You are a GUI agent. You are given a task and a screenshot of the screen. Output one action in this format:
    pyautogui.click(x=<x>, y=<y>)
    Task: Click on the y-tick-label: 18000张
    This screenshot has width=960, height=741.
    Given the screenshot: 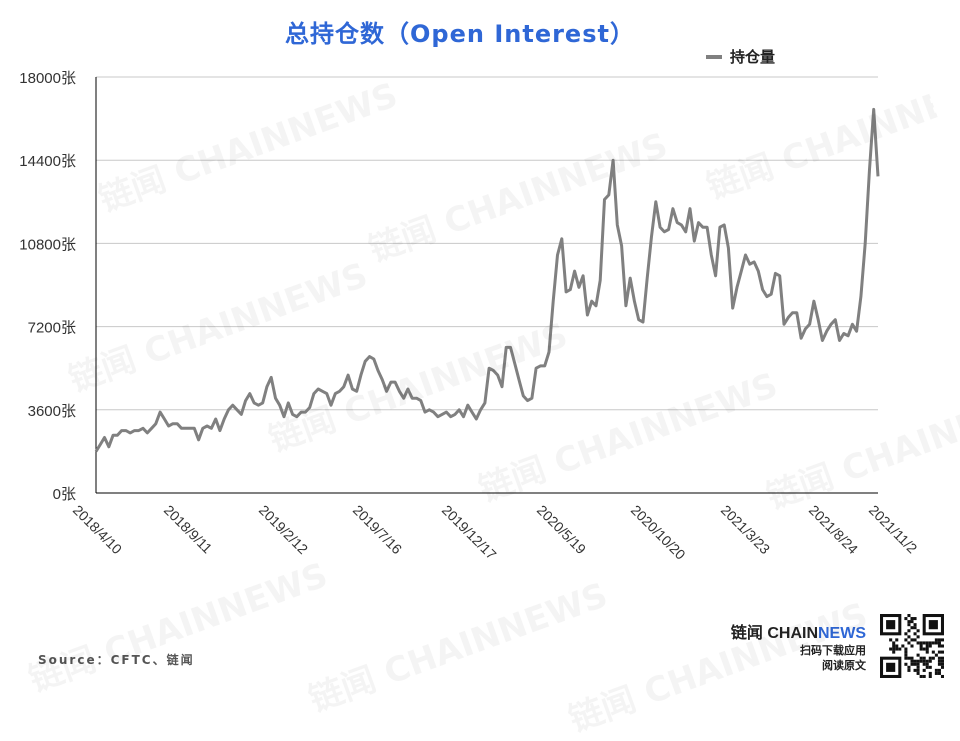 What is the action you would take?
    pyautogui.click(x=47, y=78)
    